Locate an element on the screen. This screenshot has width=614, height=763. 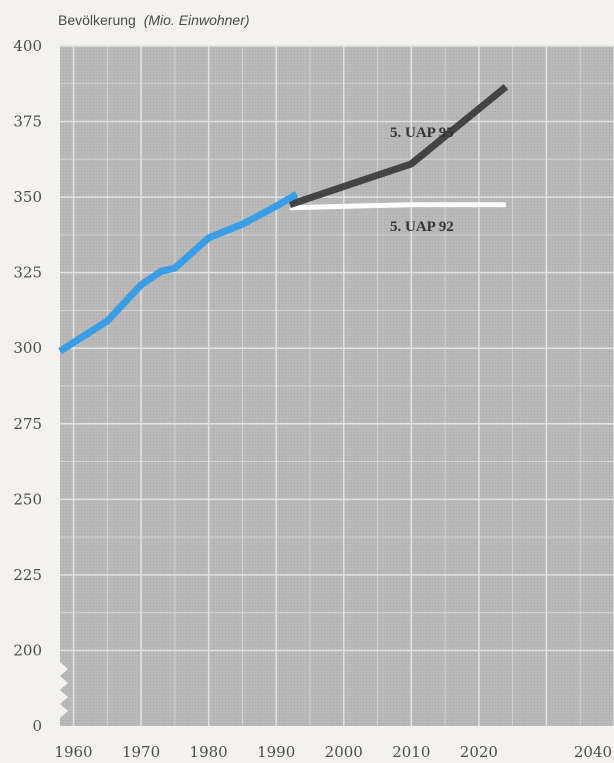
y-tick-label: 375 is located at coordinates (27, 122).